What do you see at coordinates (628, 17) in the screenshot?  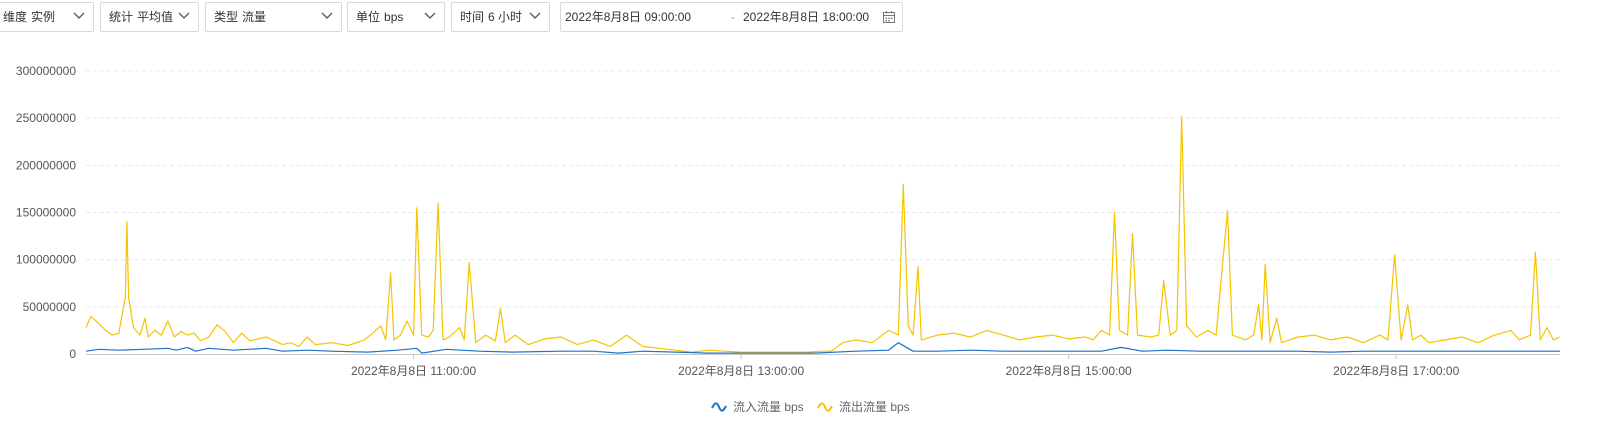 I see `range-start-input: 2022年8月8日 09:00:00` at bounding box center [628, 17].